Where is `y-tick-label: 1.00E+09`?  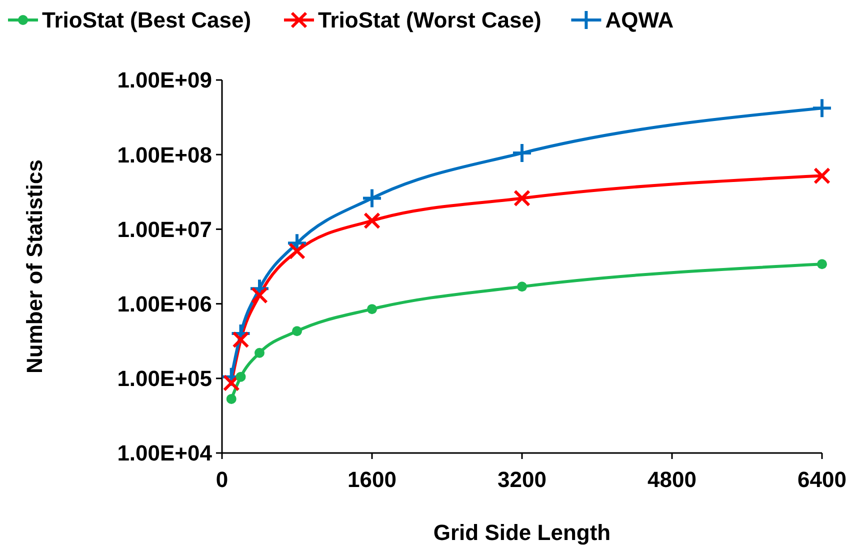
y-tick-label: 1.00E+09 is located at coordinates (164, 80).